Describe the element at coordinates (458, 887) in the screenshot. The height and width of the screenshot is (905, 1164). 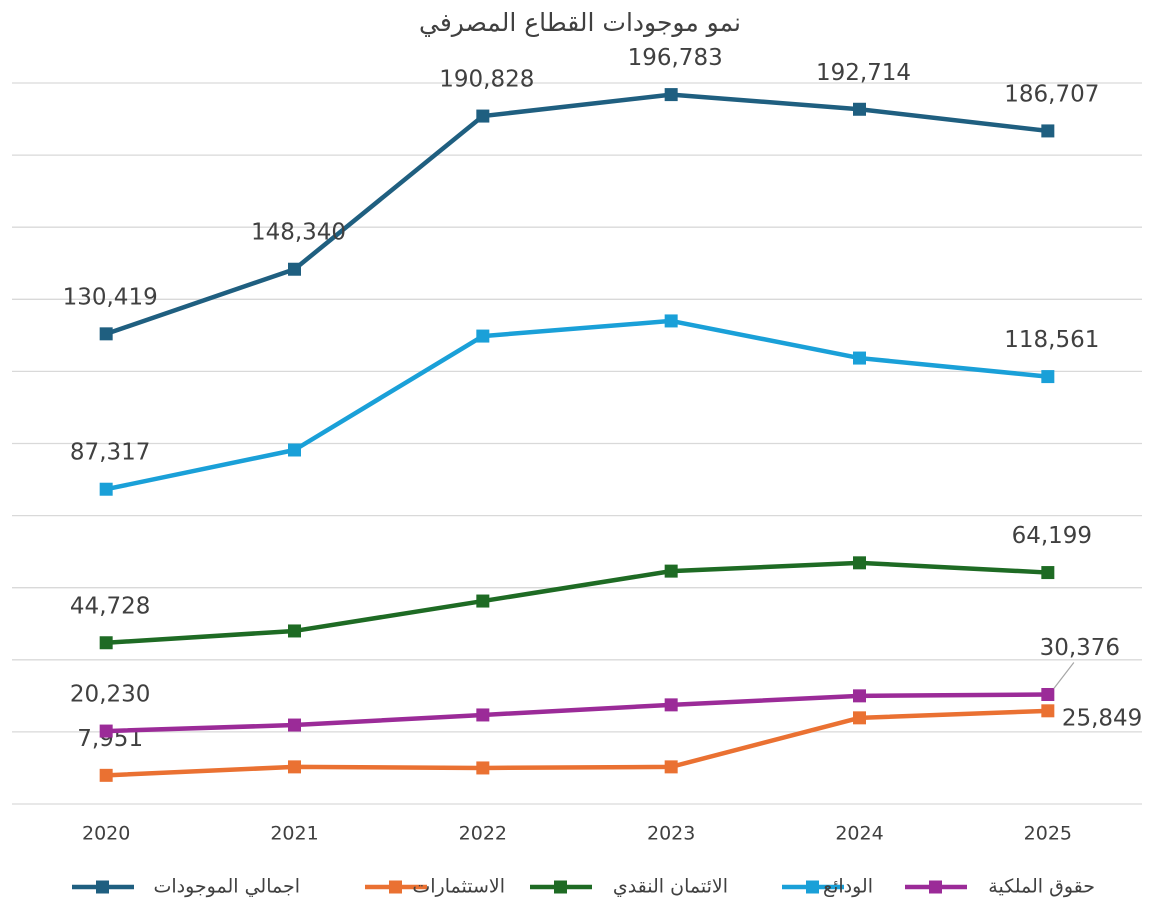
I see `legend-label: الاستثمارات` at that location.